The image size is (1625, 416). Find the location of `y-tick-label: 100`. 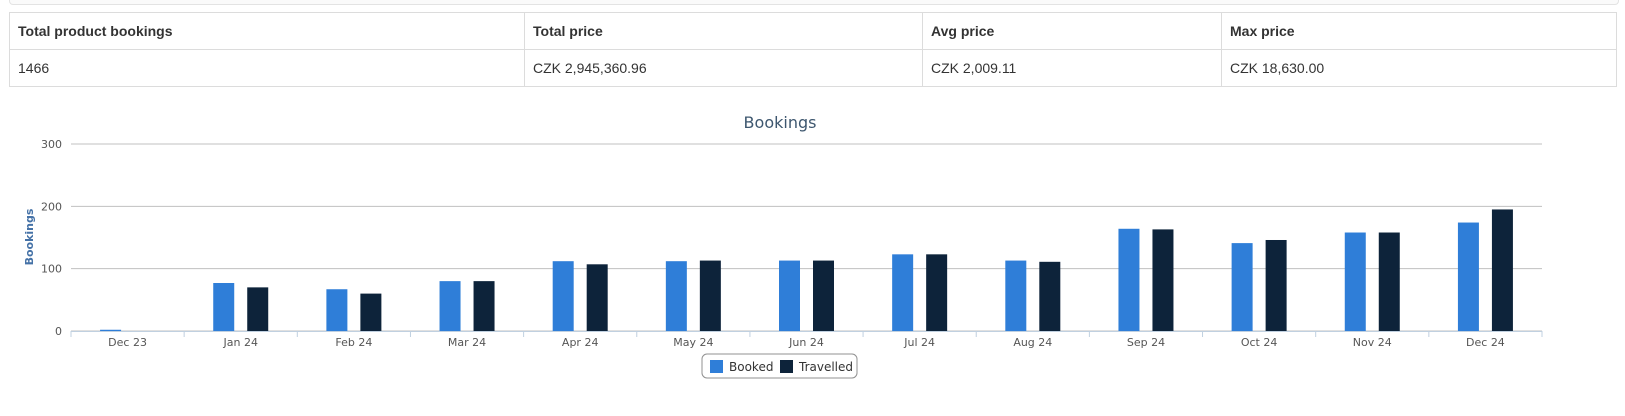

y-tick-label: 100 is located at coordinates (51, 269).